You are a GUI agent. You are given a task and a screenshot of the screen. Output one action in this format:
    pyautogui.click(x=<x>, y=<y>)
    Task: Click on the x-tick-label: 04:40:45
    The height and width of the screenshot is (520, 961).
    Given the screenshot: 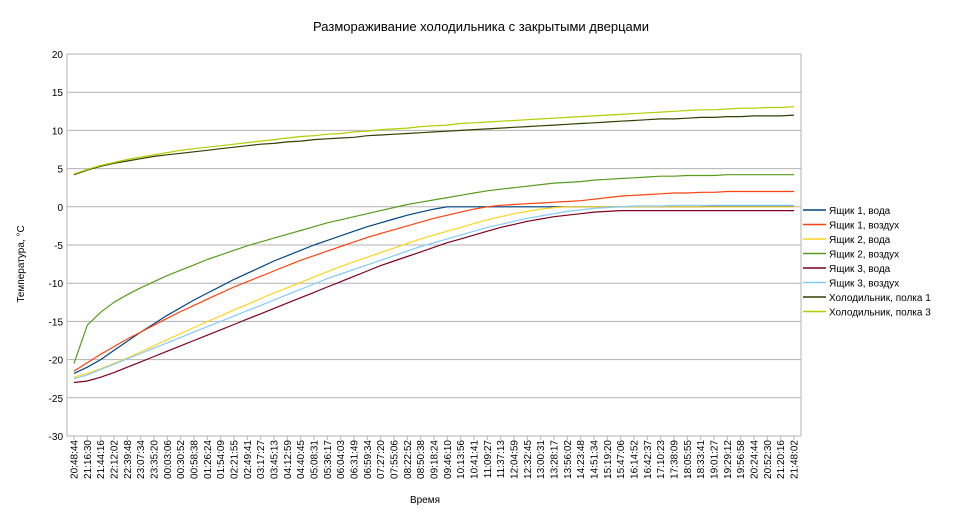 What is the action you would take?
    pyautogui.click(x=301, y=459)
    